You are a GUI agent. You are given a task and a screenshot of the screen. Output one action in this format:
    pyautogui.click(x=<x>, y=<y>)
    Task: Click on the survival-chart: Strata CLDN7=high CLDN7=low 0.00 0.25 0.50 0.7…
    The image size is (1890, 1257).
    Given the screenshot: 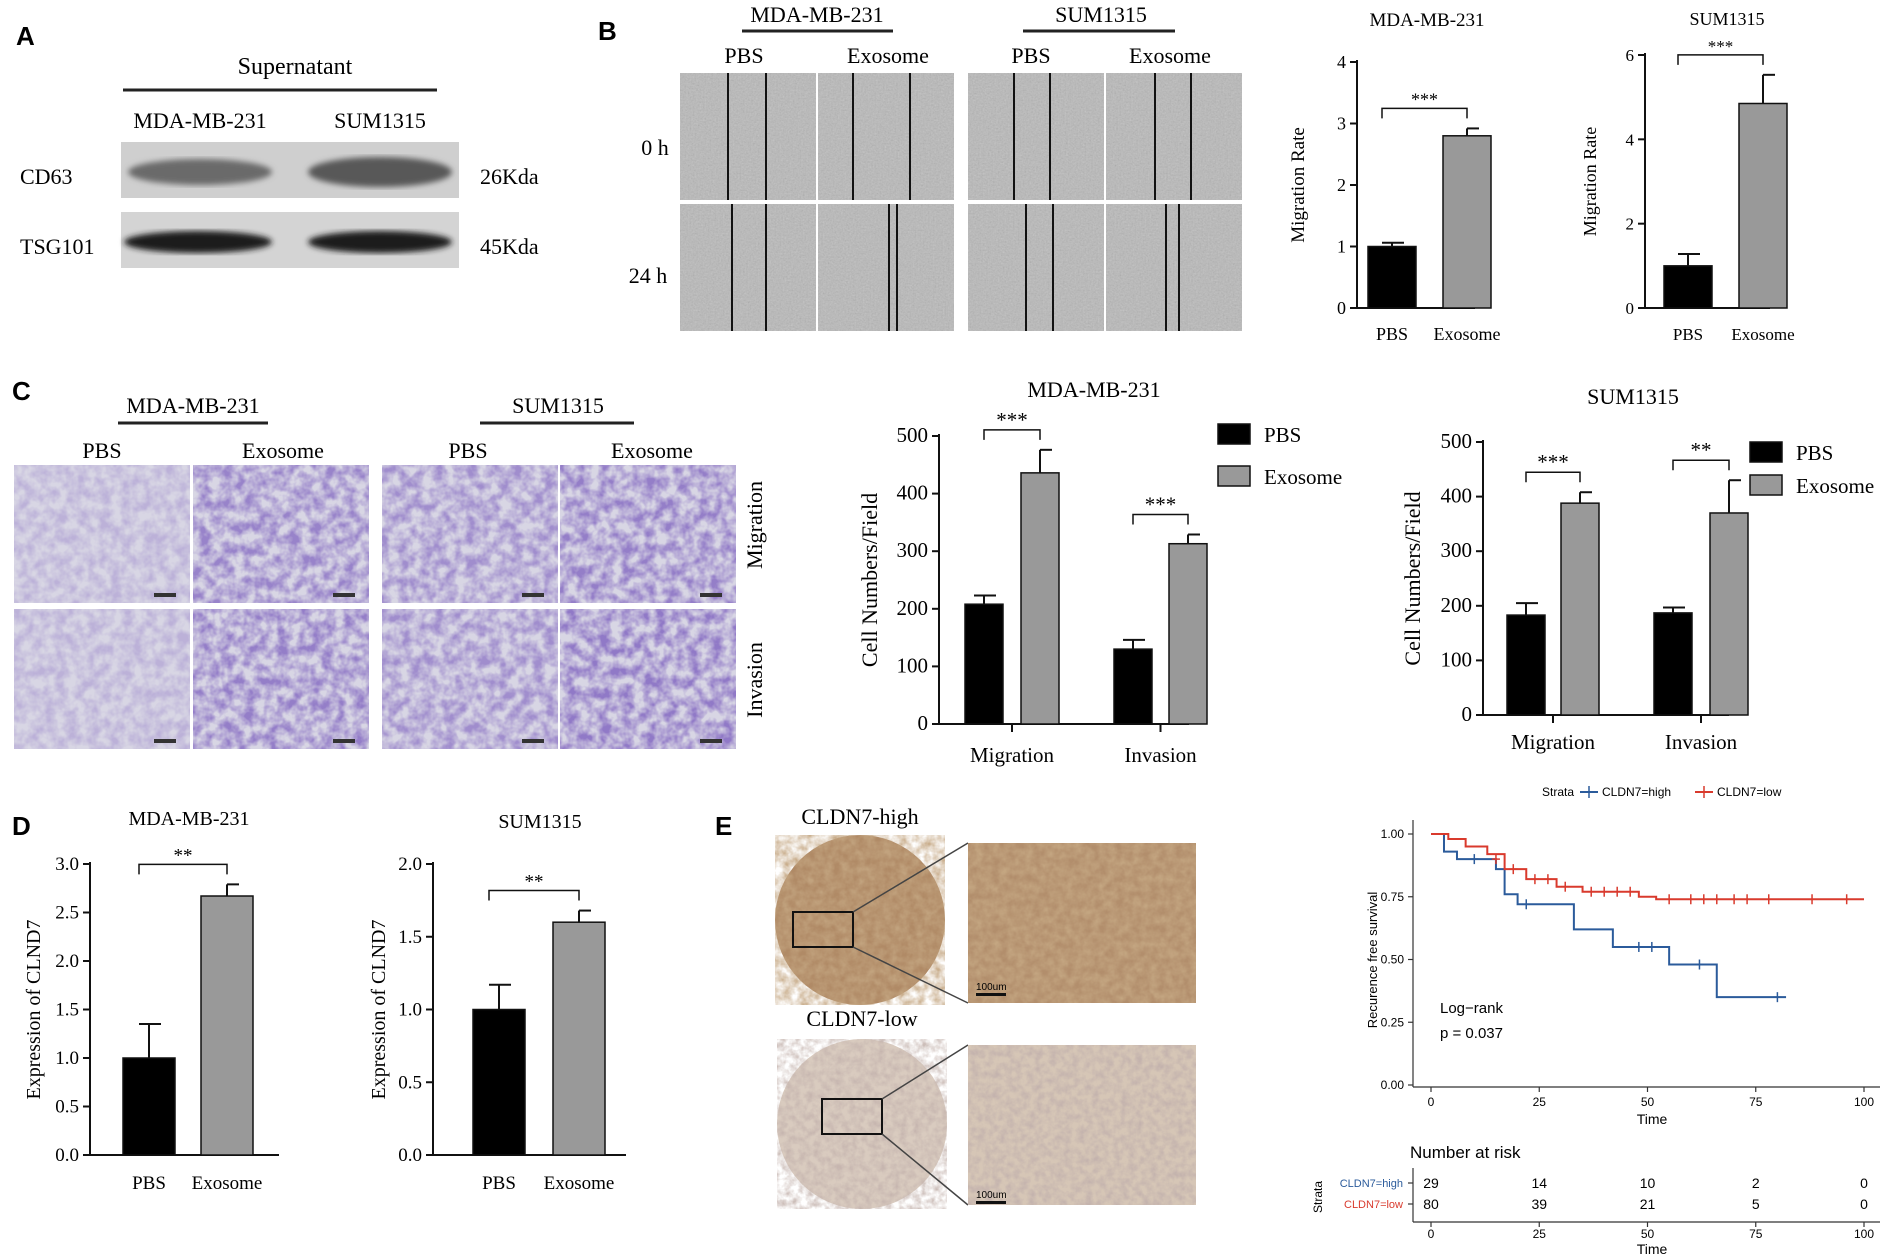 What is the action you would take?
    pyautogui.click(x=1595, y=1021)
    